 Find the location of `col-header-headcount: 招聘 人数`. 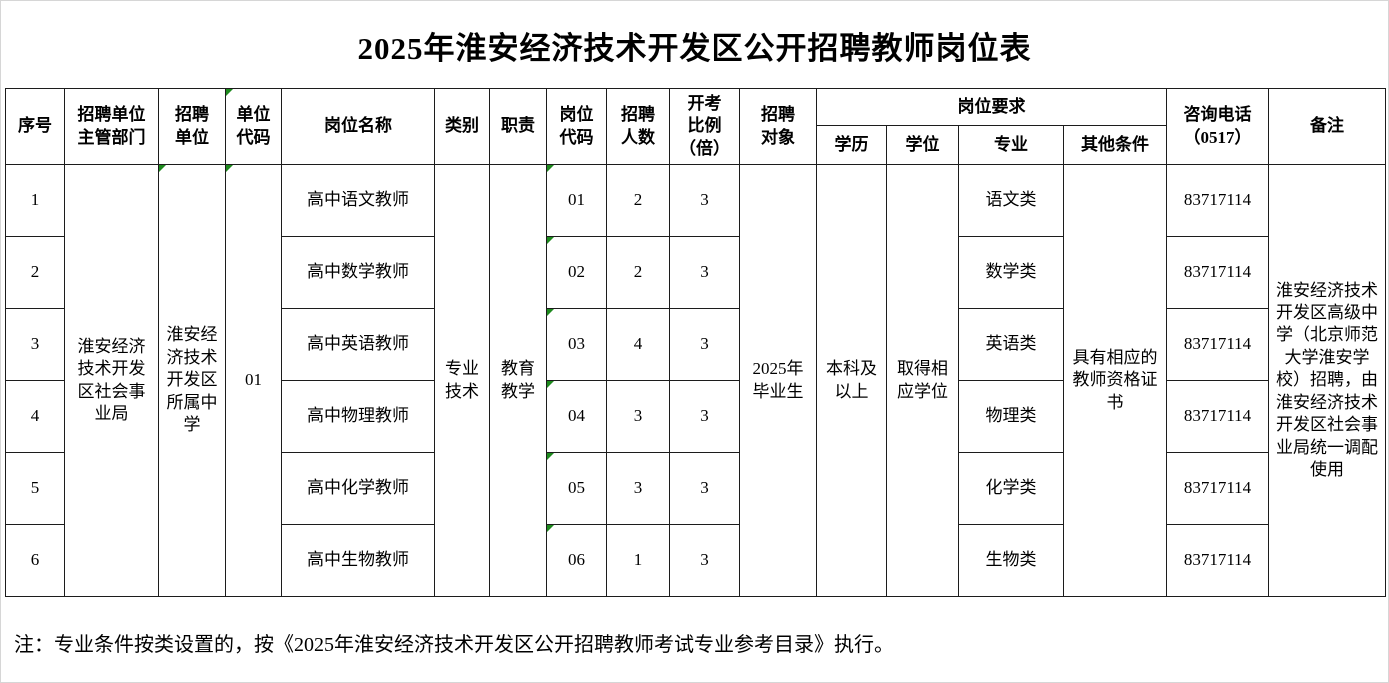

col-header-headcount: 招聘 人数 is located at coordinates (638, 126).